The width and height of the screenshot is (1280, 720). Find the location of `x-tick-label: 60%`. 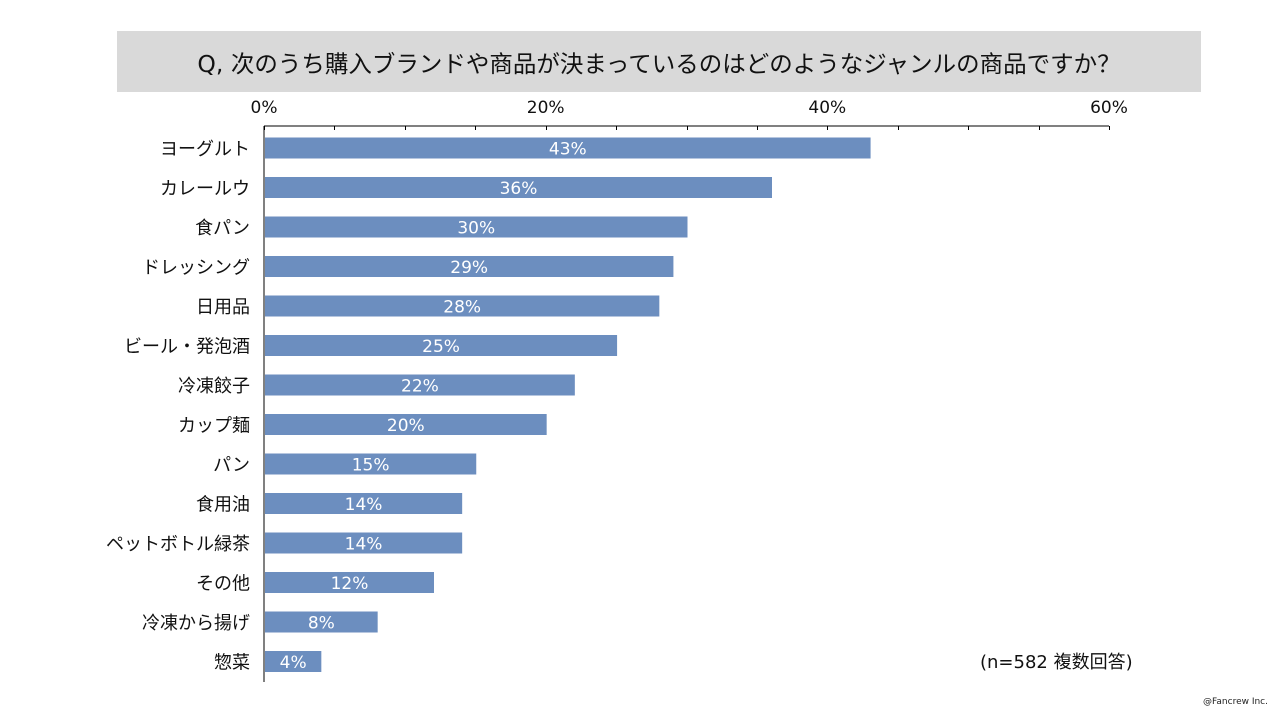

x-tick-label: 60% is located at coordinates (1109, 108).